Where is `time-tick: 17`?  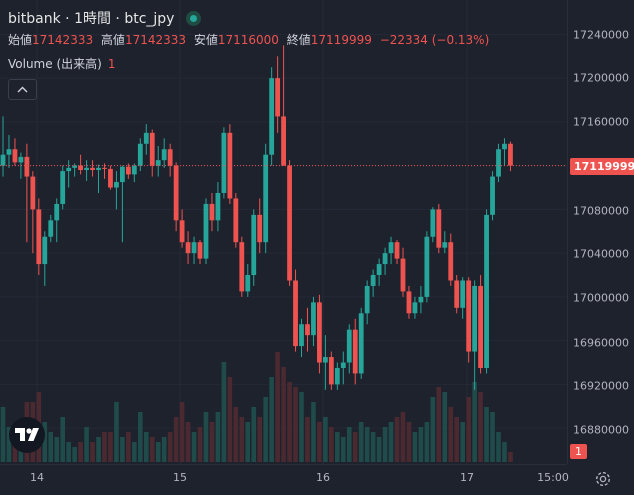
time-tick: 17 is located at coordinates (467, 477).